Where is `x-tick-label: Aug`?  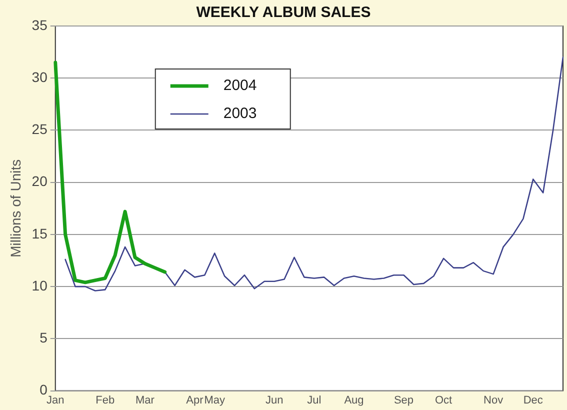 x-tick-label: Aug is located at coordinates (354, 400).